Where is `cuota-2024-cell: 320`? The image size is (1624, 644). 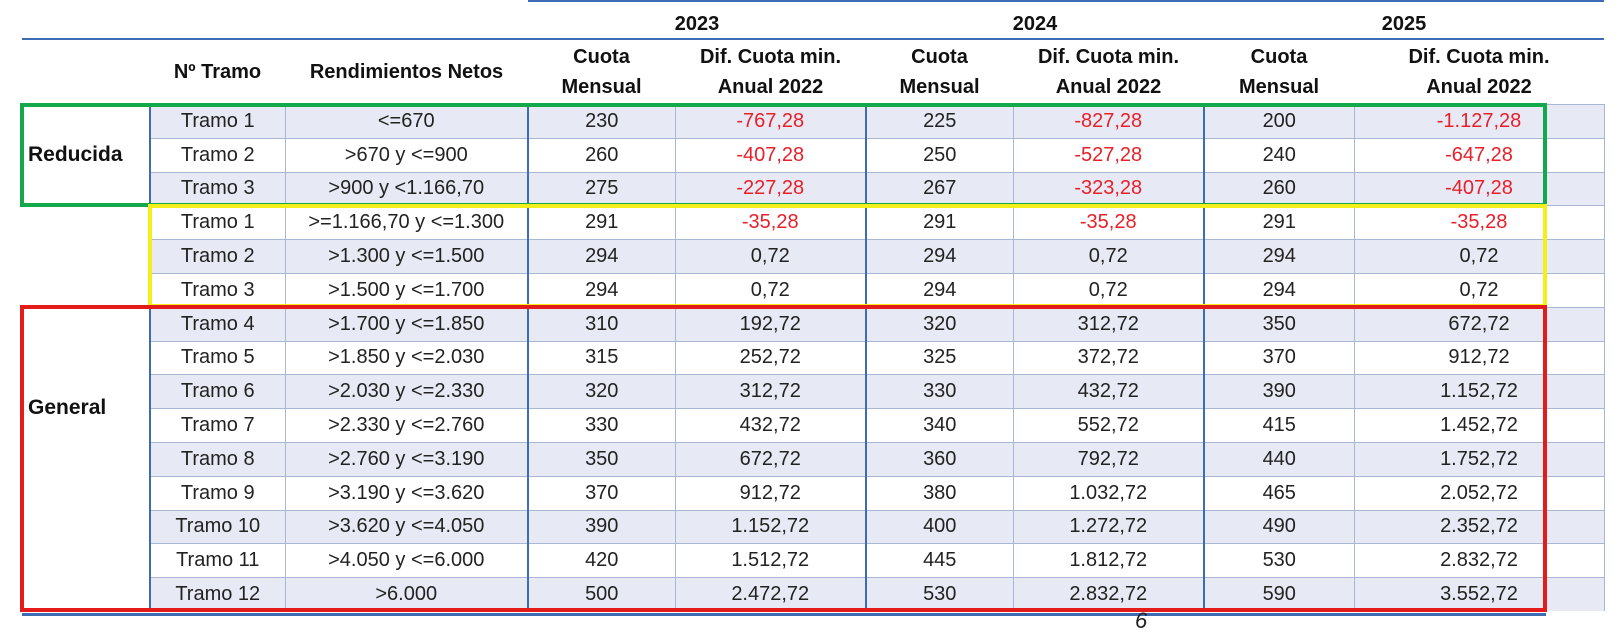 cuota-2024-cell: 320 is located at coordinates (939, 324).